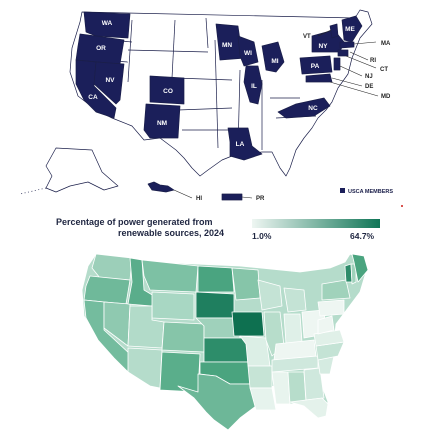 Image resolution: width=440 pixels, height=440 pixels. I want to click on label-mi: MI, so click(274, 61).